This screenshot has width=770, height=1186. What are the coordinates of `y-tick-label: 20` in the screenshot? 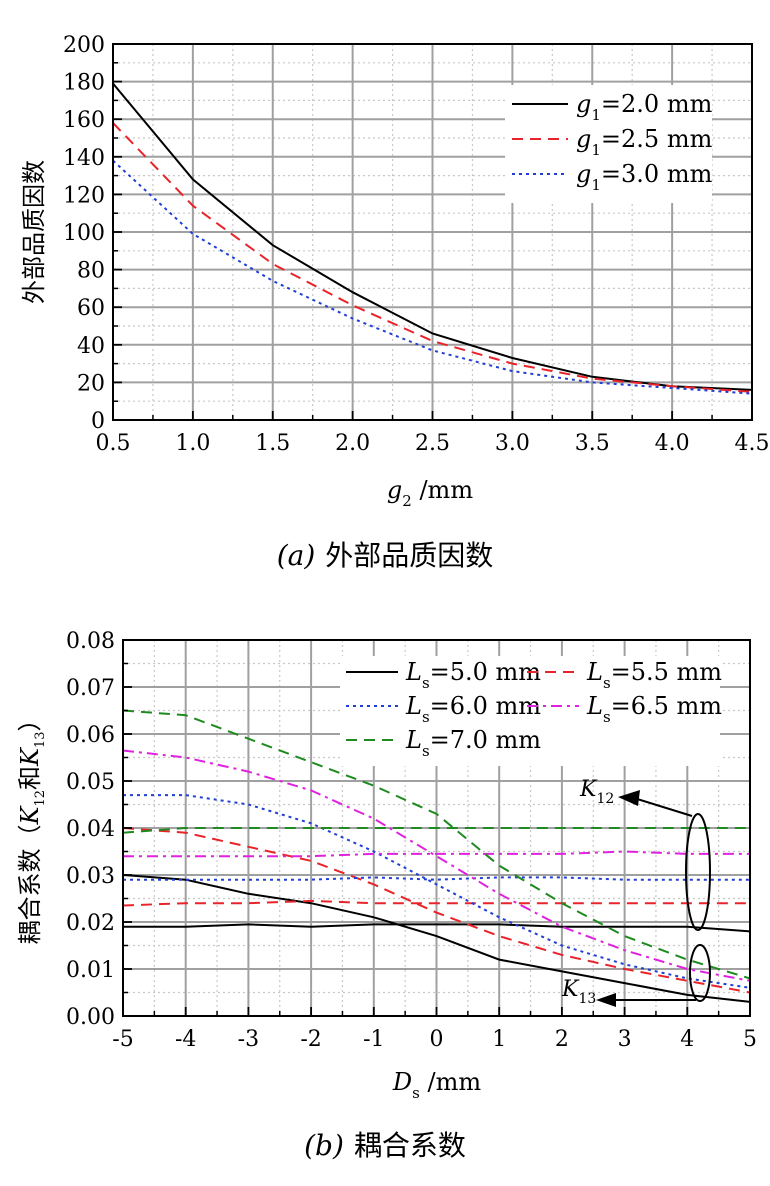 It's located at (91, 383).